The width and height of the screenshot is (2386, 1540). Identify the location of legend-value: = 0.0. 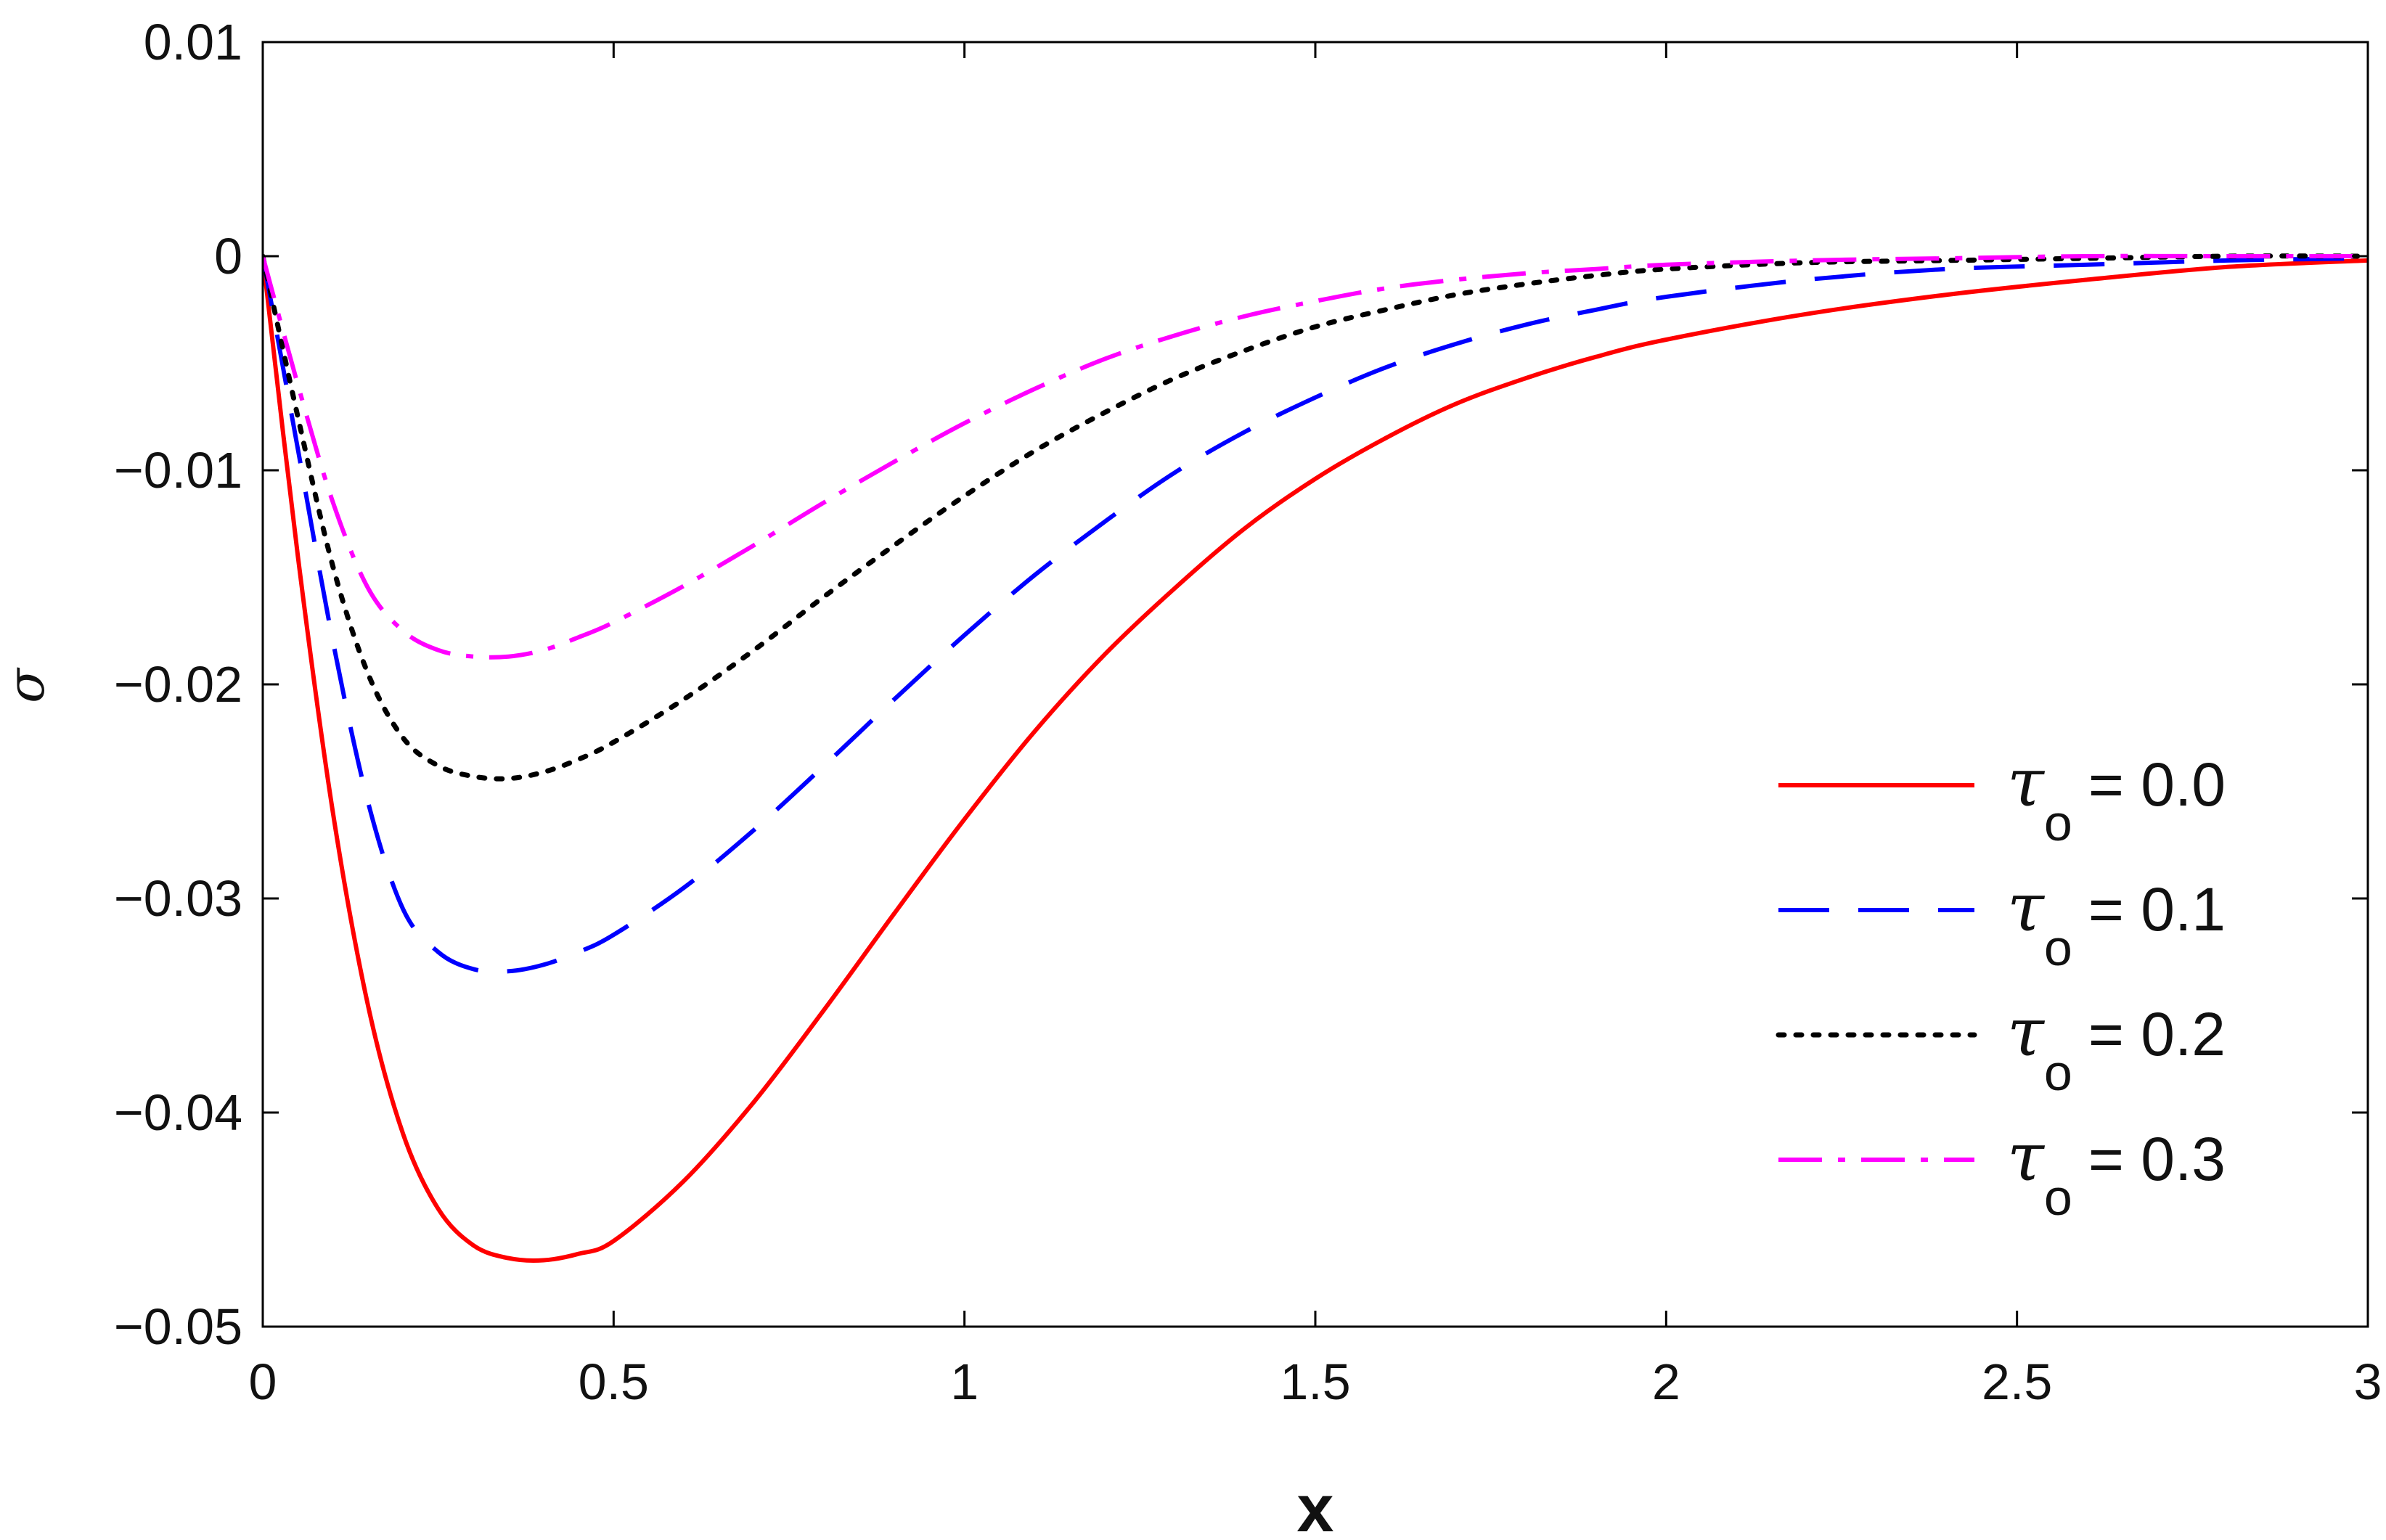
(2157, 785).